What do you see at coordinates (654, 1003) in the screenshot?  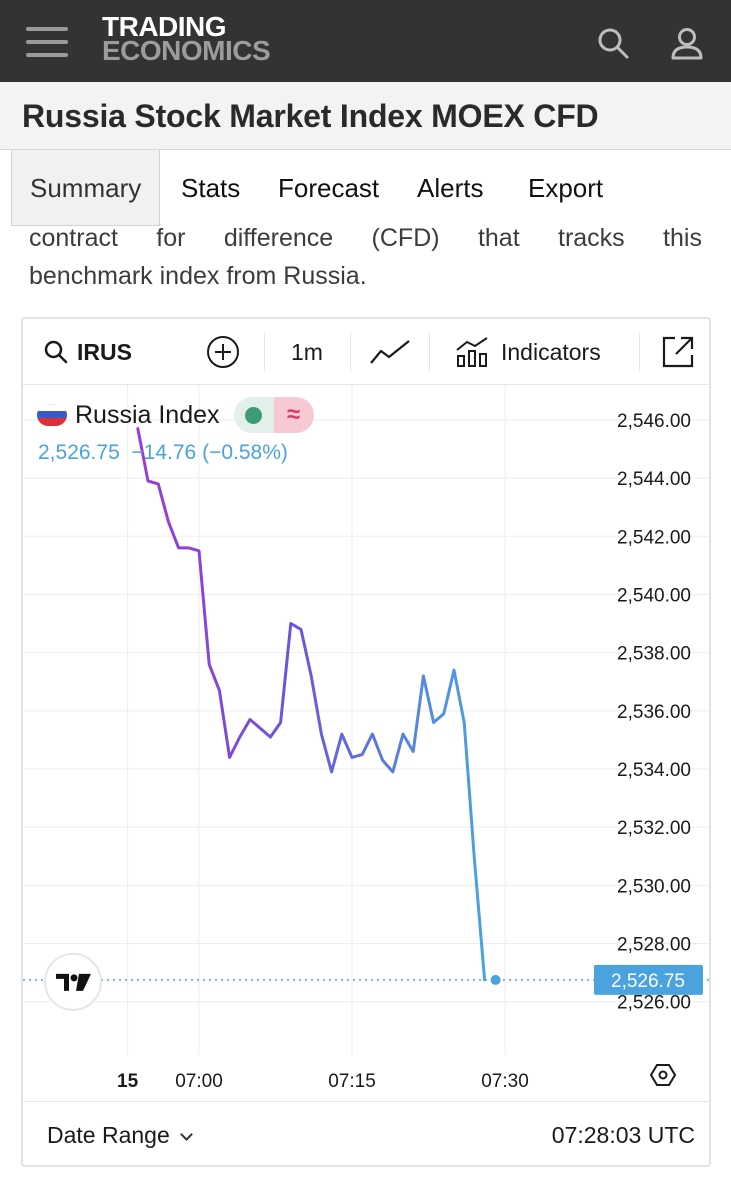 I see `y-tick-label: 2,526.00` at bounding box center [654, 1003].